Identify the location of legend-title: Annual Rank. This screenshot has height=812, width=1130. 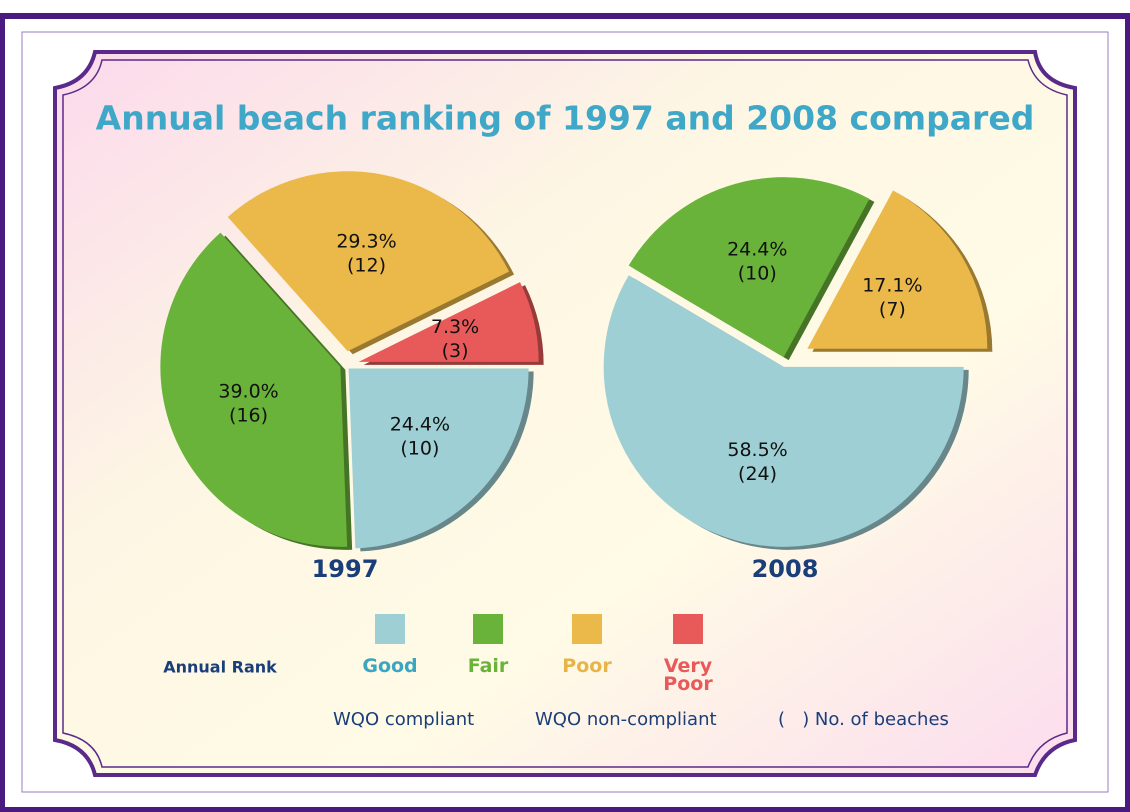
(220, 667).